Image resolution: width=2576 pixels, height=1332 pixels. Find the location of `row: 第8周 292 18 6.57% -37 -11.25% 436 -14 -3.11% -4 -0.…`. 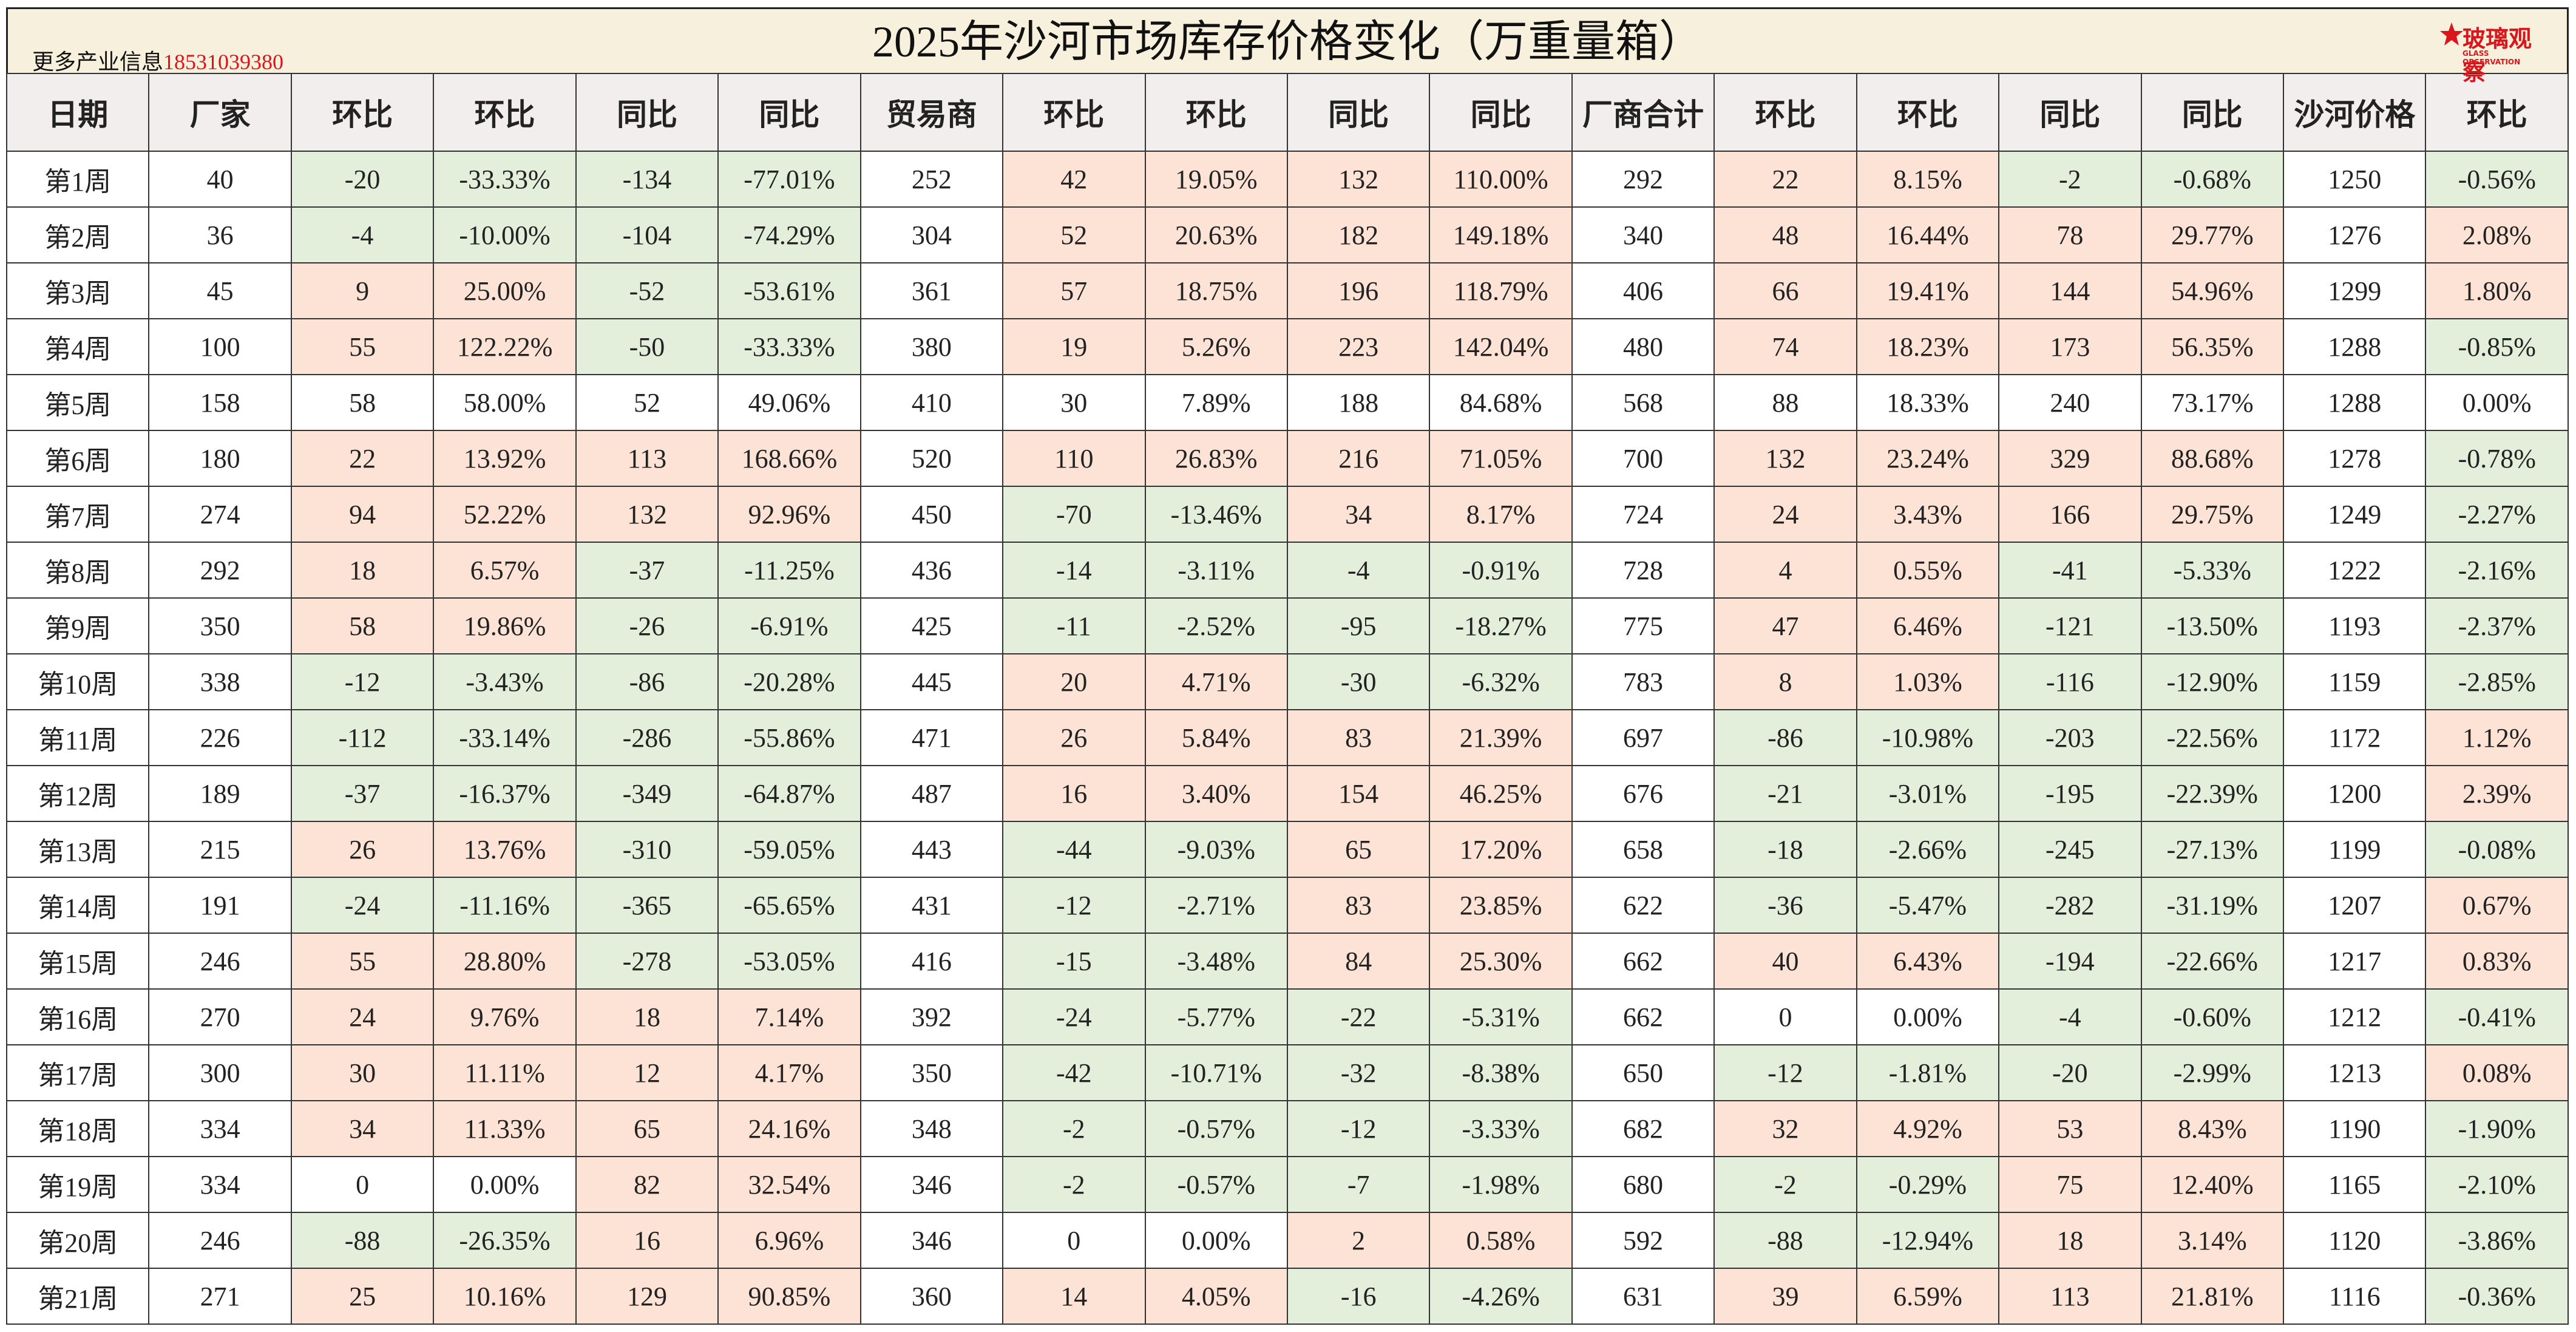

row: 第8周 292 18 6.57% -37 -11.25% 436 -14 -3.11% -4 -0.… is located at coordinates (1287, 570).